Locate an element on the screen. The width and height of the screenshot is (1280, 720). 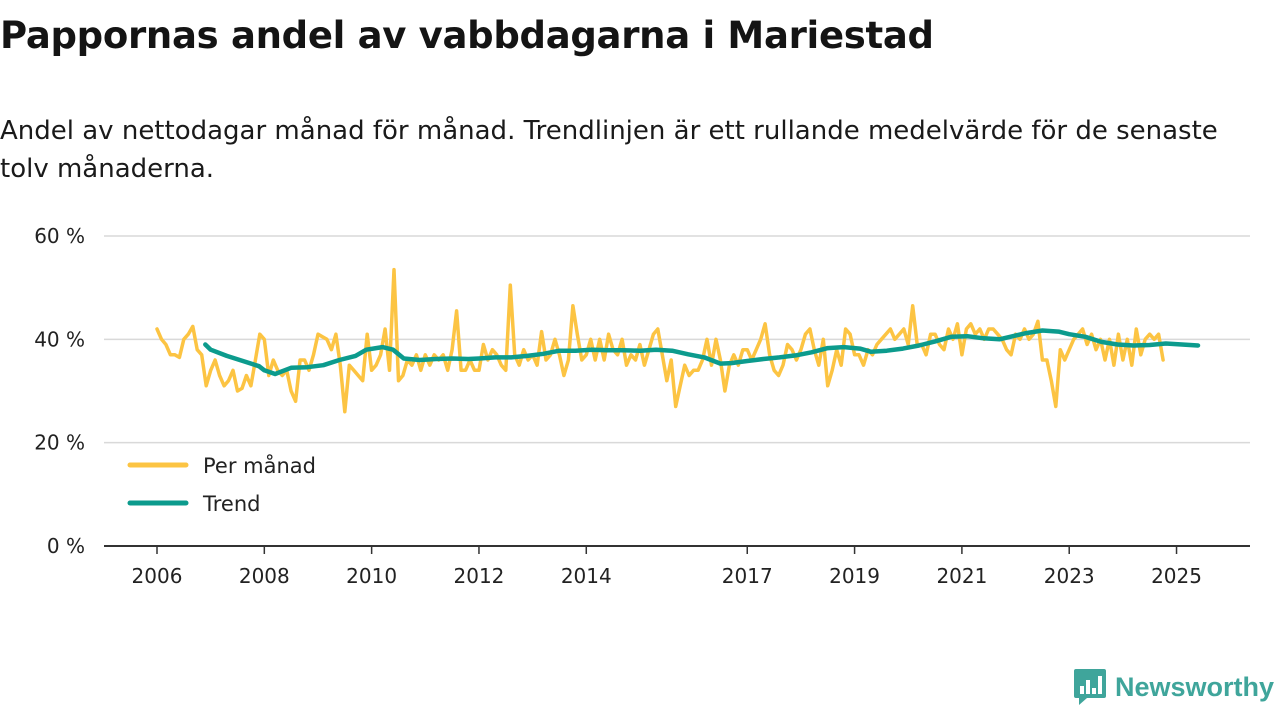
x-tick-label: 2019 is located at coordinates (854, 576).